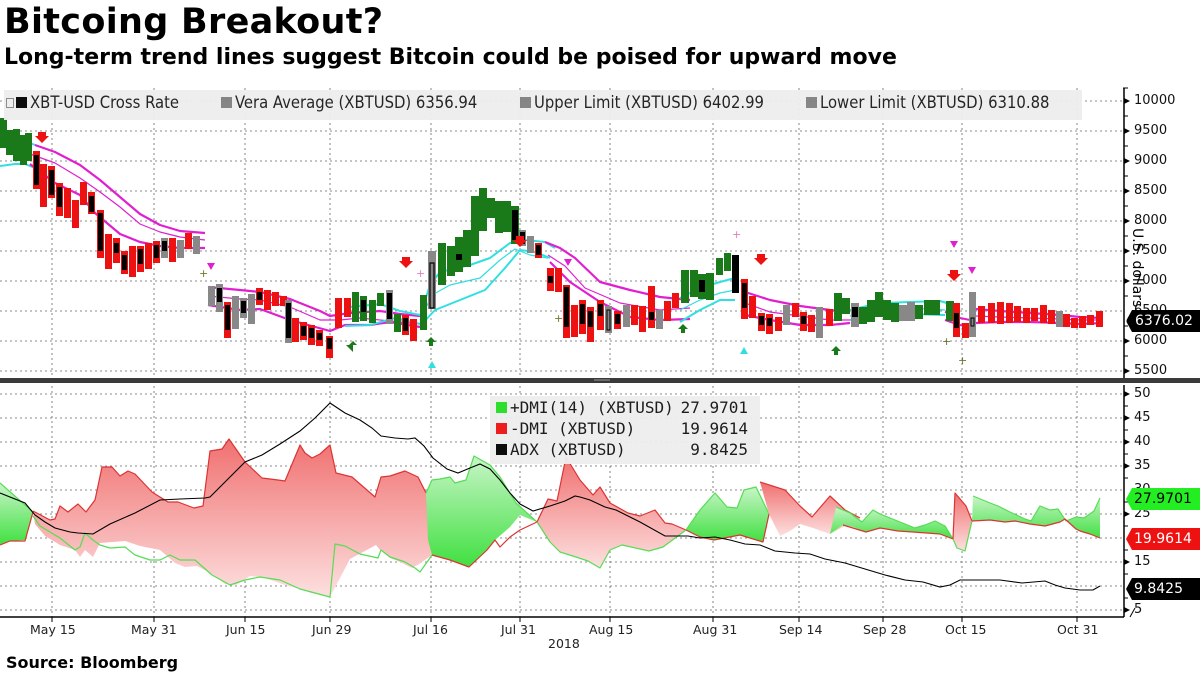 The width and height of the screenshot is (1200, 675). What do you see at coordinates (10, 103) in the screenshot?
I see `collapse-icon` at bounding box center [10, 103].